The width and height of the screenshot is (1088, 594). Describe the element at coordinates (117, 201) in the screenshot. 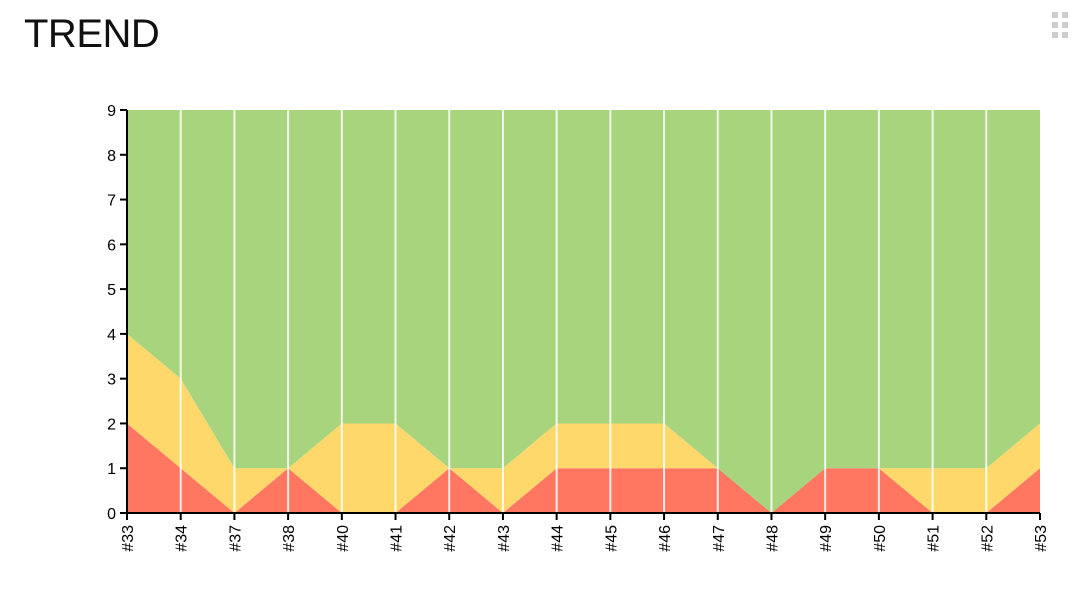

I see `y-tick: 7` at that location.